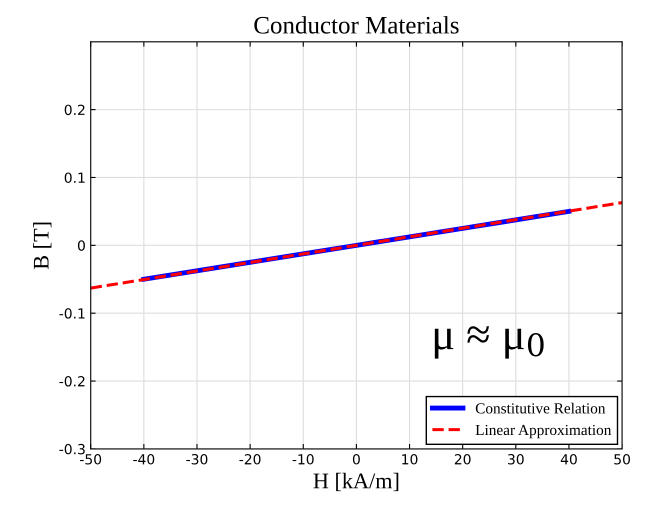 This screenshot has height=522, width=648. I want to click on y-axis-title: B [T], so click(42, 246).